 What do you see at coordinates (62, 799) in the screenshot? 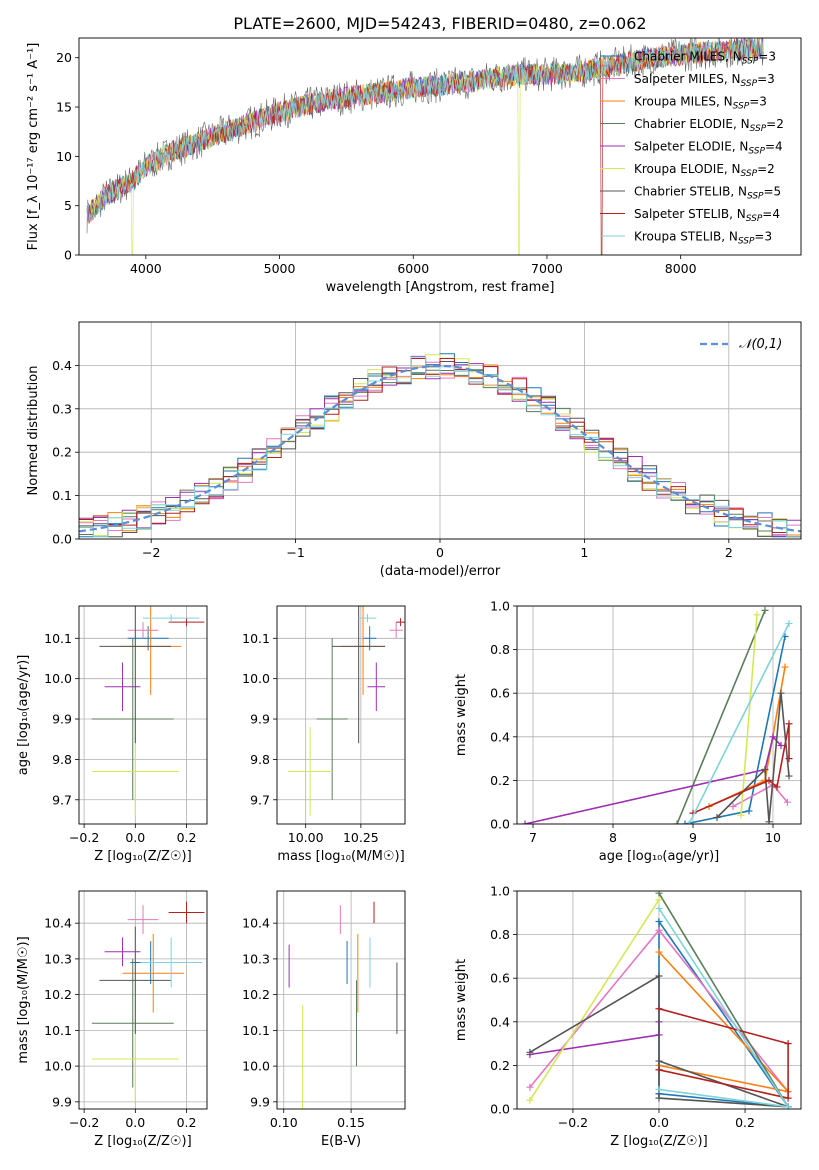
I see `y-tick-label: 9.7` at bounding box center [62, 799].